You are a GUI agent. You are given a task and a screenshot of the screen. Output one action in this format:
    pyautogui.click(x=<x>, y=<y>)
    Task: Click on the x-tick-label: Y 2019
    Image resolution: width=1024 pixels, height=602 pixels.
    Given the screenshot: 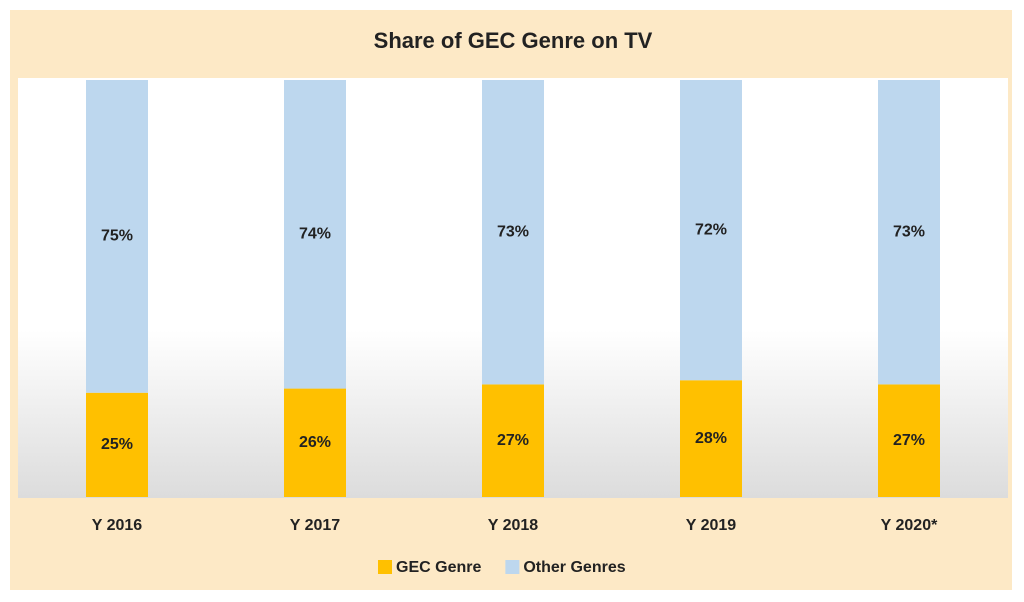 What is the action you would take?
    pyautogui.click(x=711, y=525)
    